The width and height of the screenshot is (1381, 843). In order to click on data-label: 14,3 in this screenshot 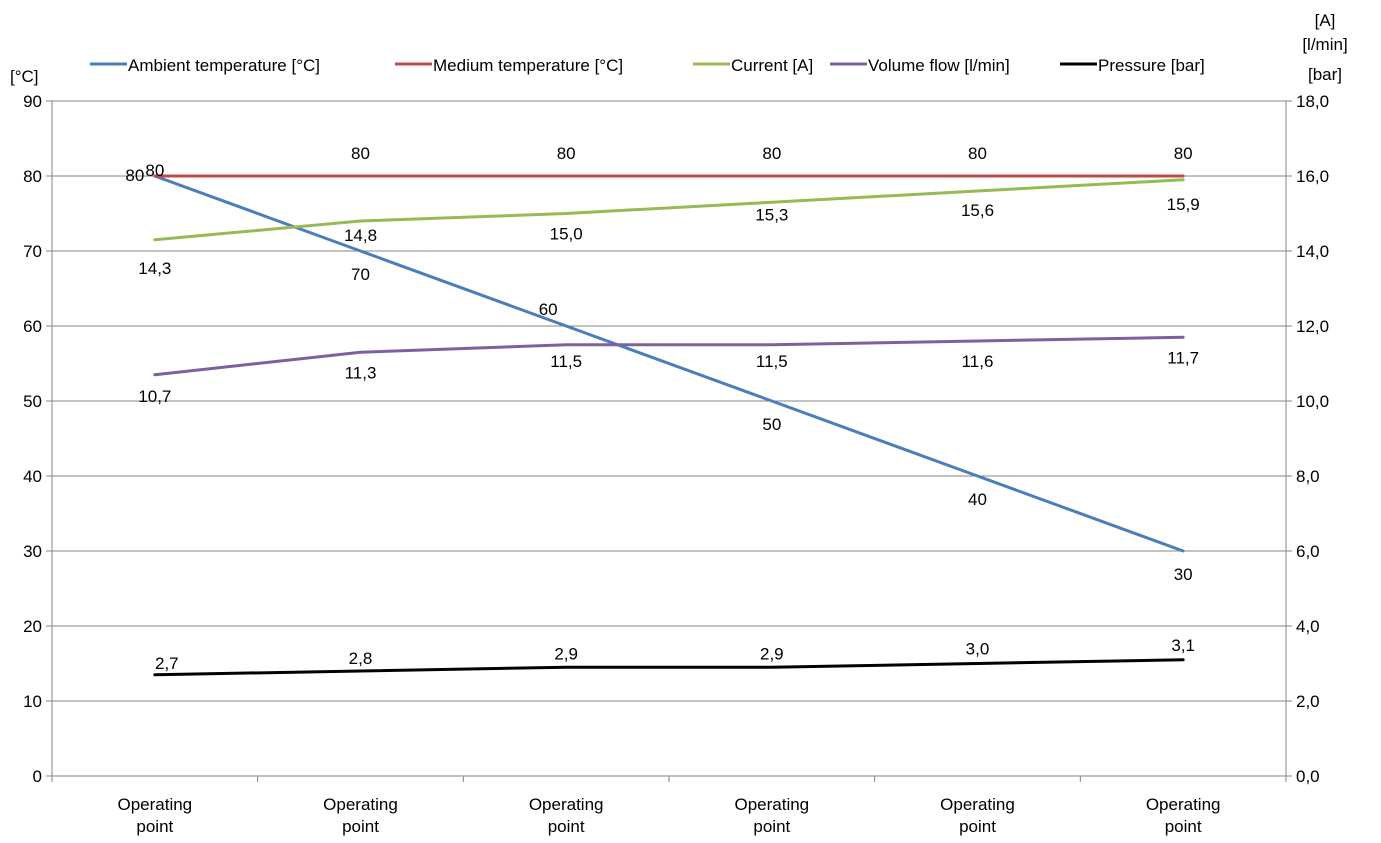, I will do `click(154, 268)`.